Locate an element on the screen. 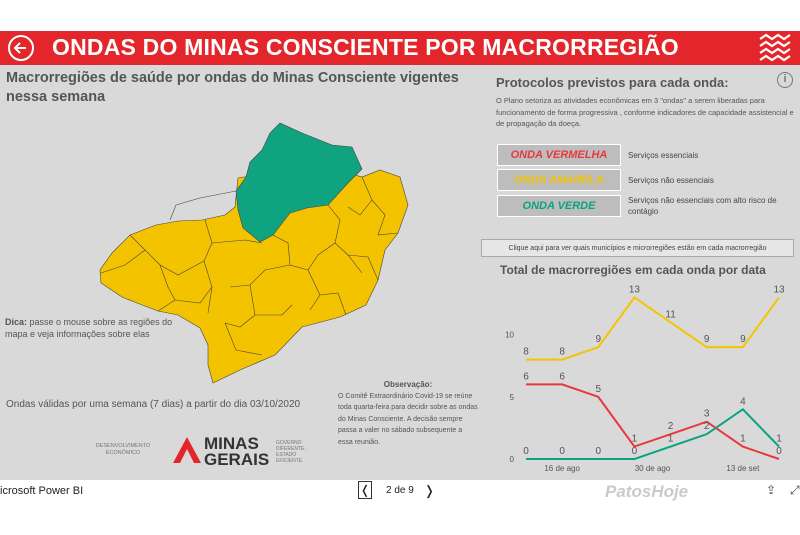 The height and width of the screenshot is (535, 800). back-button is located at coordinates (21, 48).